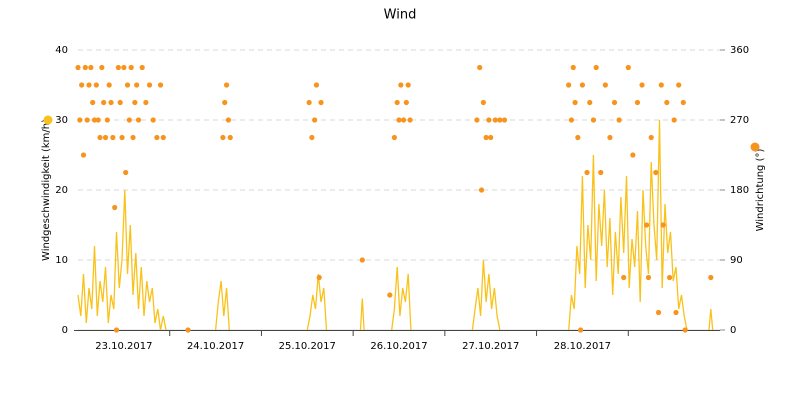  Describe the element at coordinates (739, 50) in the screenshot. I see `y2-tick-label: 360` at that location.